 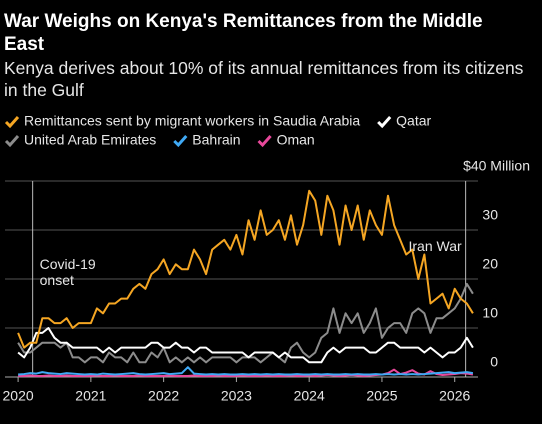 I want to click on y-tick-label: 0, so click(x=494, y=362).